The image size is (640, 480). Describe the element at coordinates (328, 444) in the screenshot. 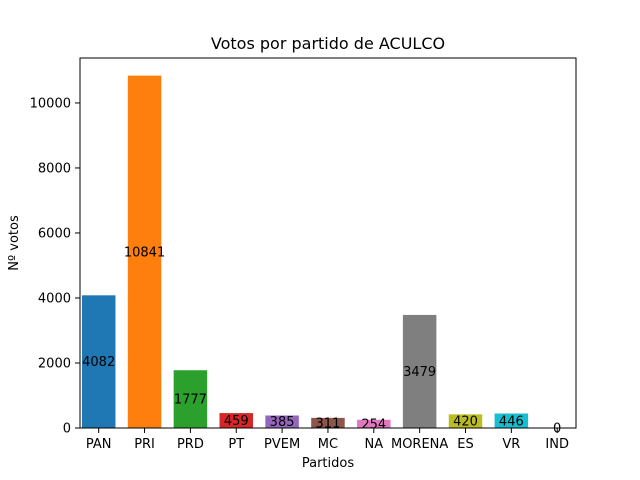

I see `x-tick-label-mc: MC` at that location.